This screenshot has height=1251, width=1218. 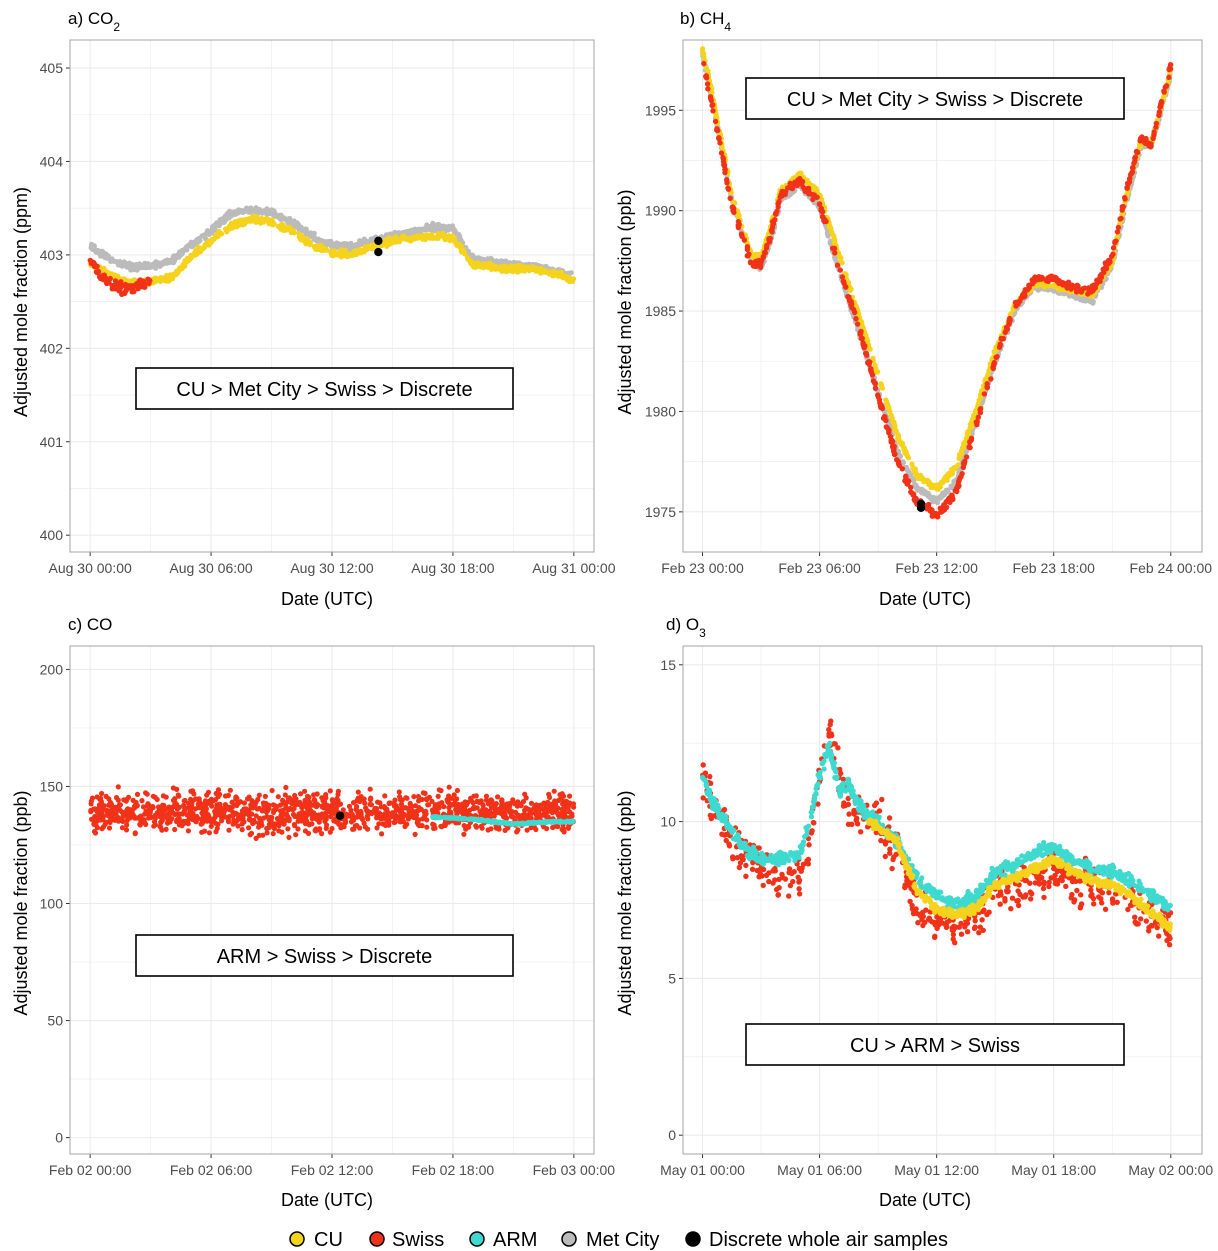 I want to click on panel-c-x-tick-label: Feb 02 18:00, so click(x=453, y=1170).